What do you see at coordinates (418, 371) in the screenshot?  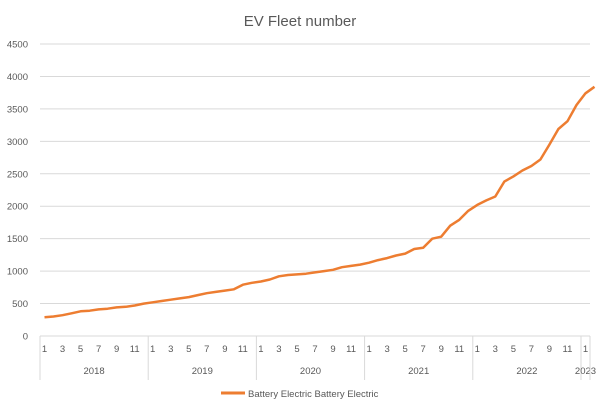 I see `year-label: 2021` at bounding box center [418, 371].